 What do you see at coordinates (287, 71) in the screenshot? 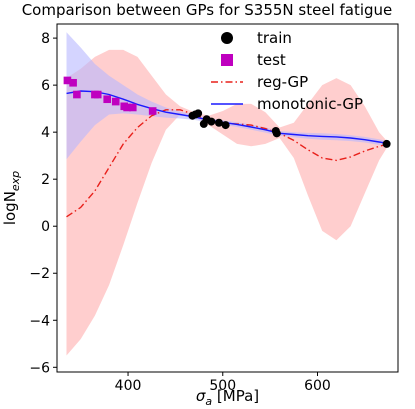
I see `legend: train test reg-GP monotonic-GP` at bounding box center [287, 71].